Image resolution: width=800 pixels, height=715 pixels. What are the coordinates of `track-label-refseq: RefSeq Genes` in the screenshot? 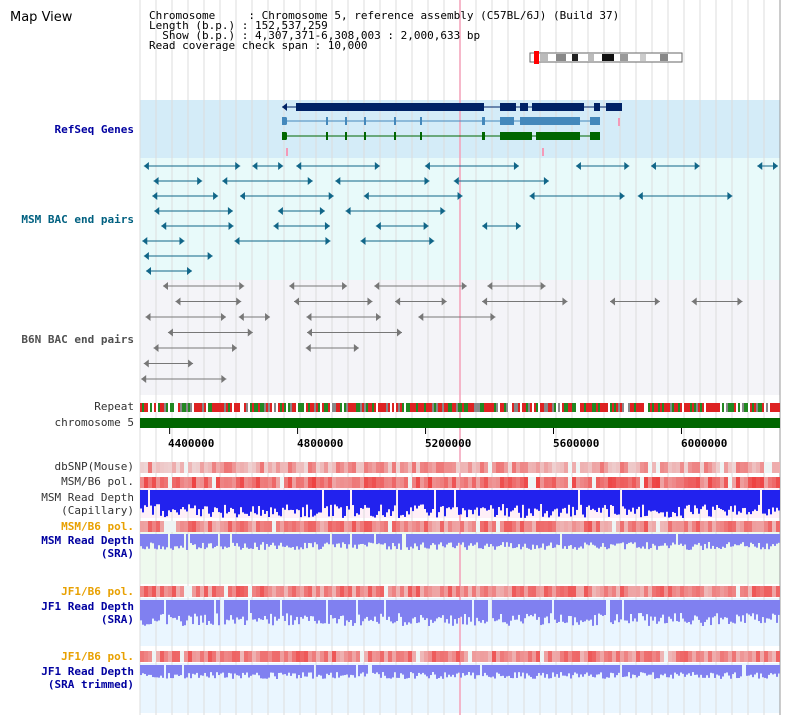 It's located at (94, 129).